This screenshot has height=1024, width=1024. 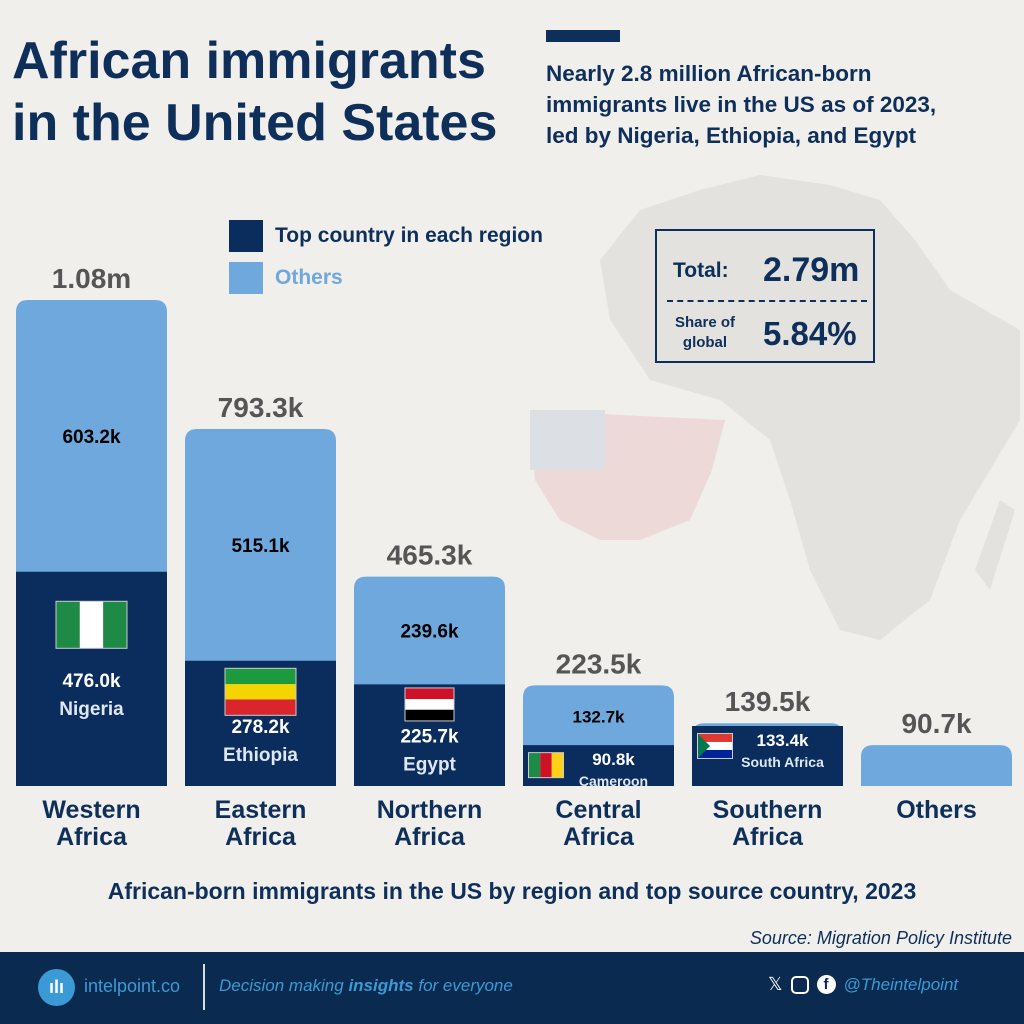 I want to click on top-value-label: 90.8k, so click(x=613, y=759).